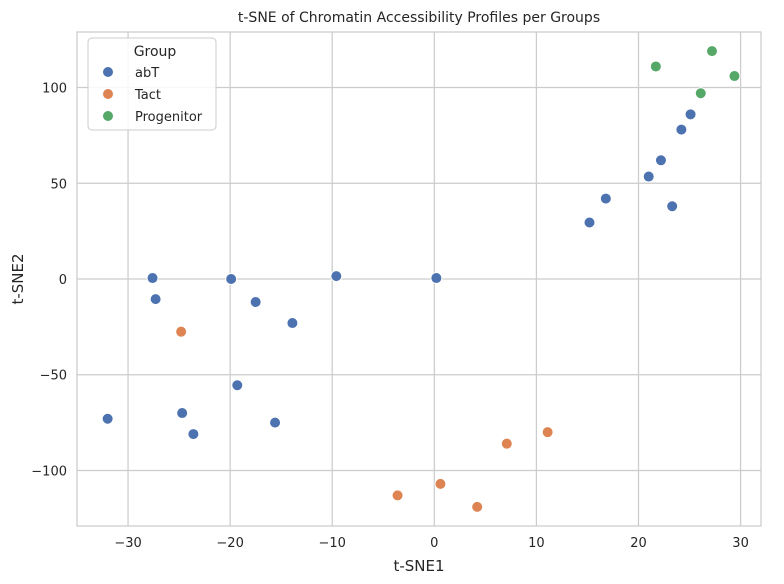 The image size is (784, 584). I want to click on legend-items: abT Tact Progenitor, so click(152, 95).